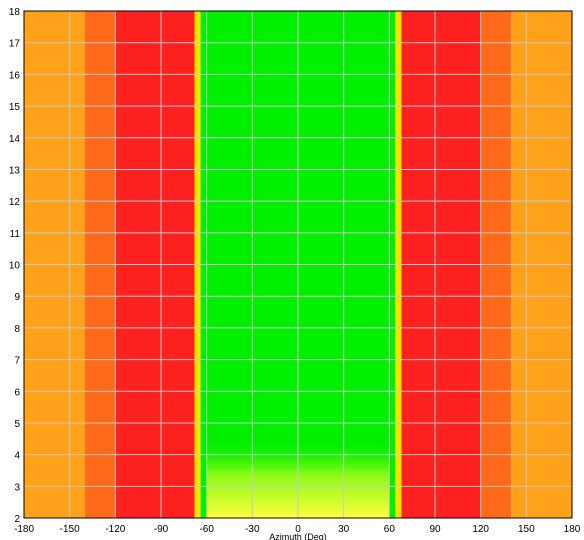 This screenshot has width=584, height=540. I want to click on y-tick-label: 10, so click(15, 266).